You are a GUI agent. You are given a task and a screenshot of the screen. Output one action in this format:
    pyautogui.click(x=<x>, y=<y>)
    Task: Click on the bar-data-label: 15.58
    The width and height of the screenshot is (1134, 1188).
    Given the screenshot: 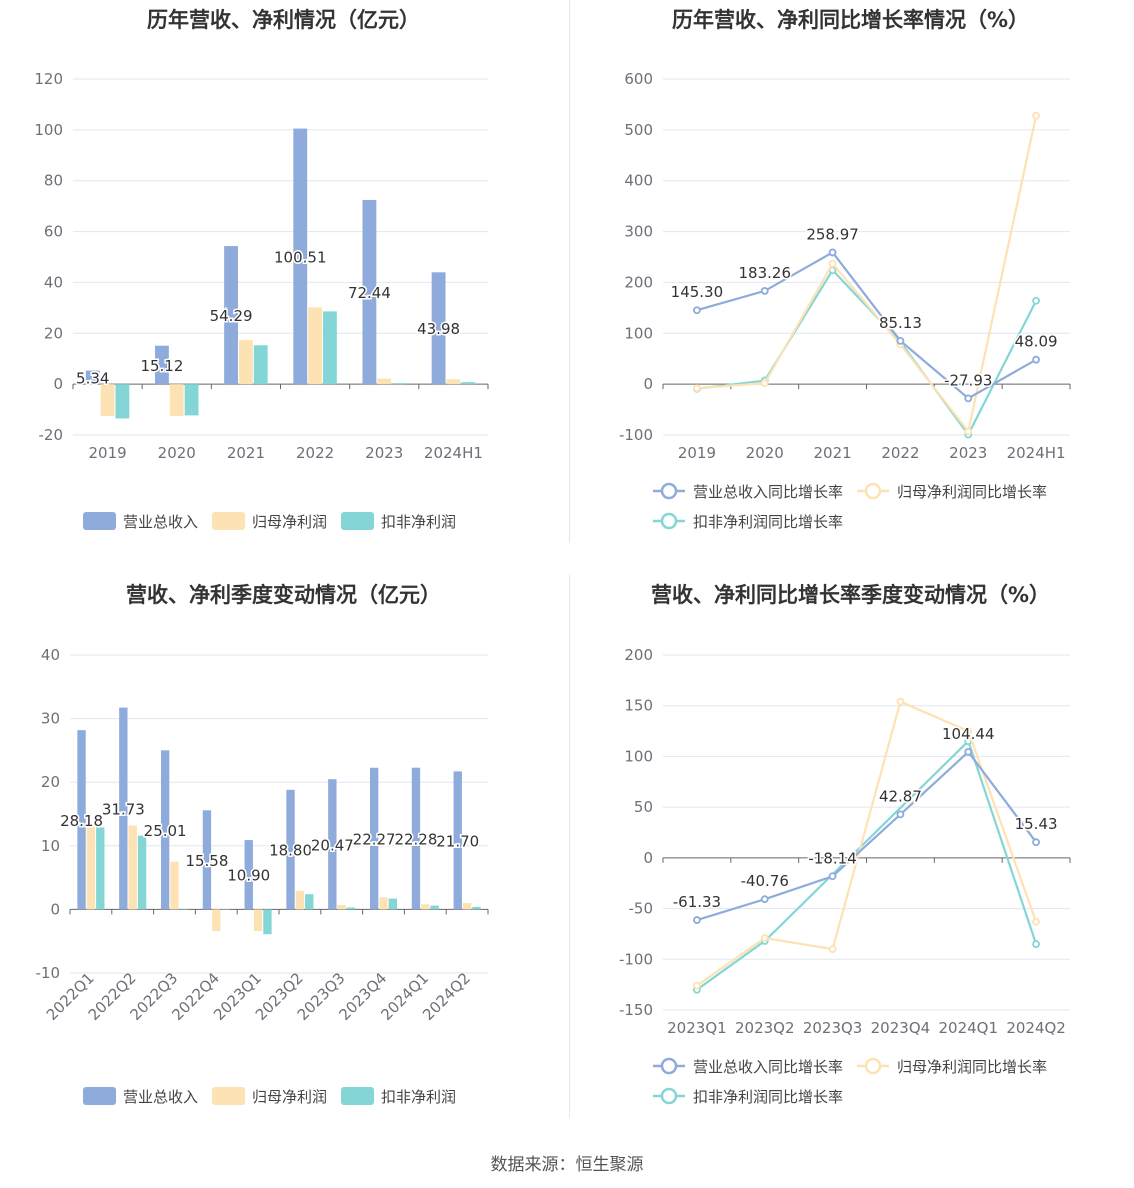 What is the action you would take?
    pyautogui.click(x=206, y=861)
    